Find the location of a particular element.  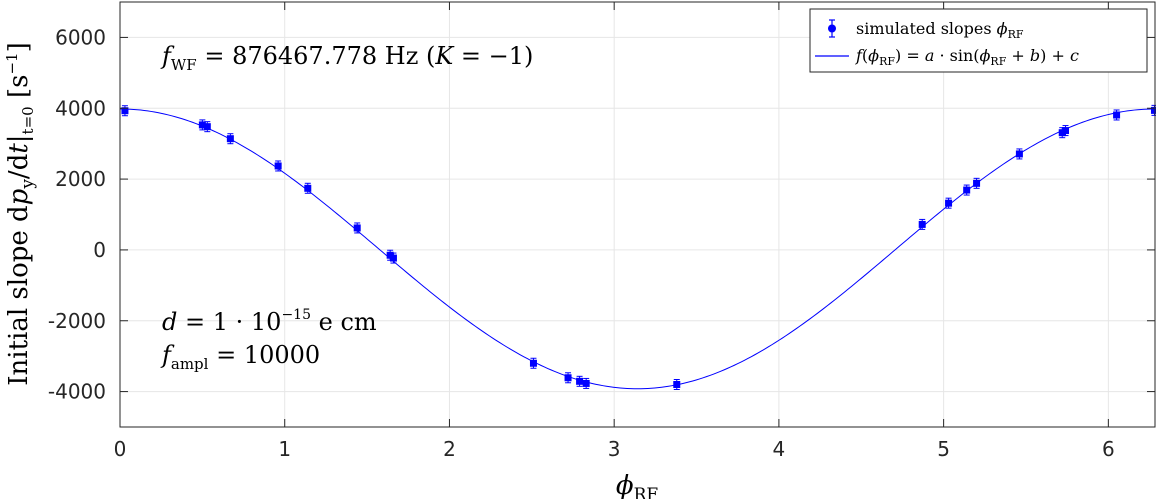

x-tick-labels: 0 1 2 3 4 5 6 is located at coordinates (614, 449).